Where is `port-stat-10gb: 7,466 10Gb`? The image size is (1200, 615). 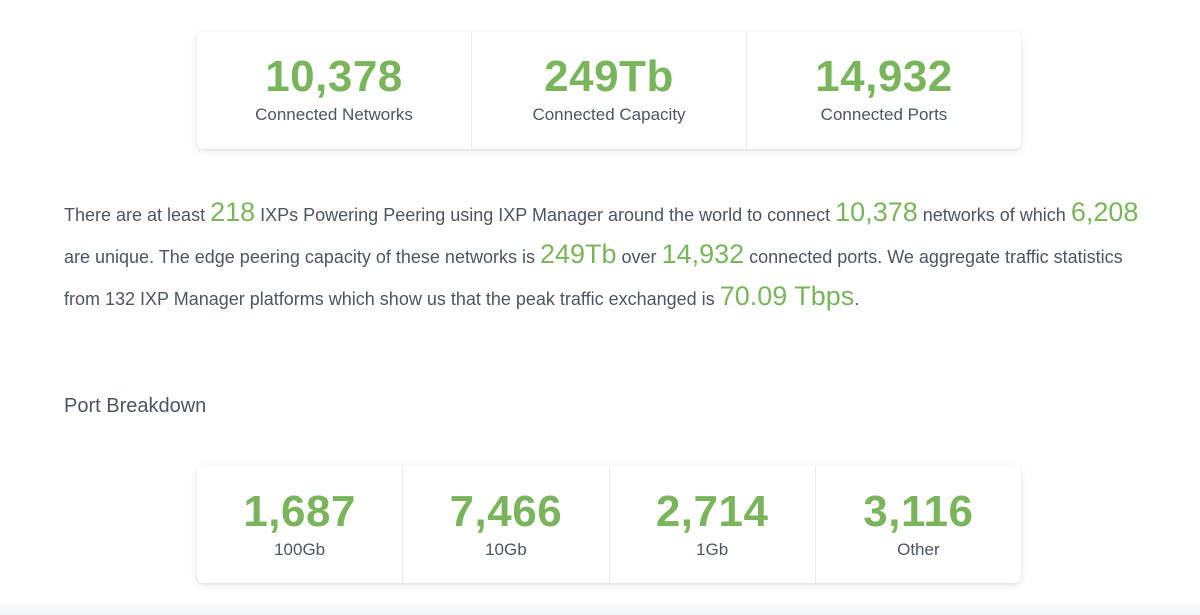 port-stat-10gb: 7,466 10Gb is located at coordinates (506, 524).